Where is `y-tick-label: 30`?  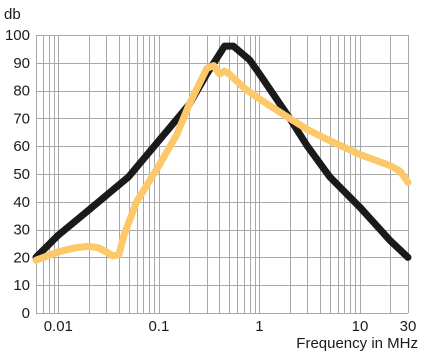
y-tick-label: 30 is located at coordinates (21, 230).